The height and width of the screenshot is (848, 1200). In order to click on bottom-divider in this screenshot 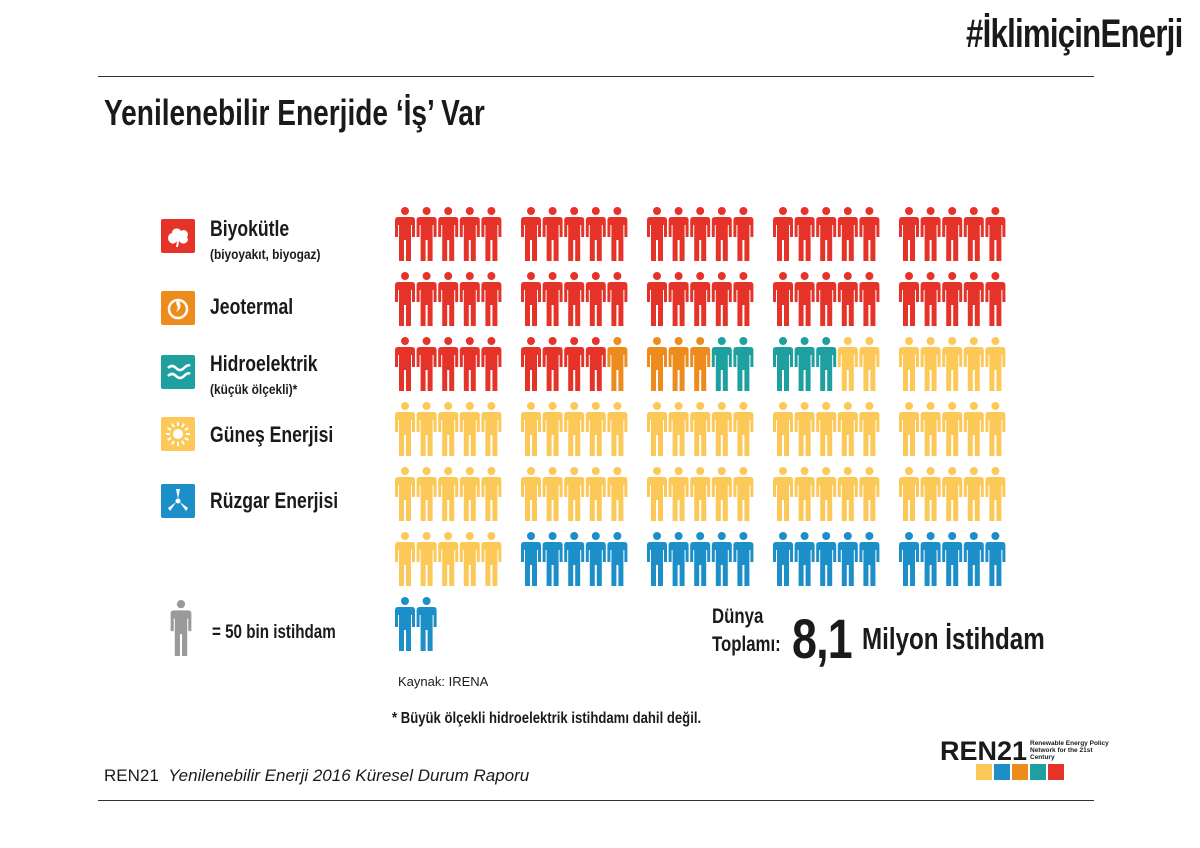, I will do `click(596, 800)`.